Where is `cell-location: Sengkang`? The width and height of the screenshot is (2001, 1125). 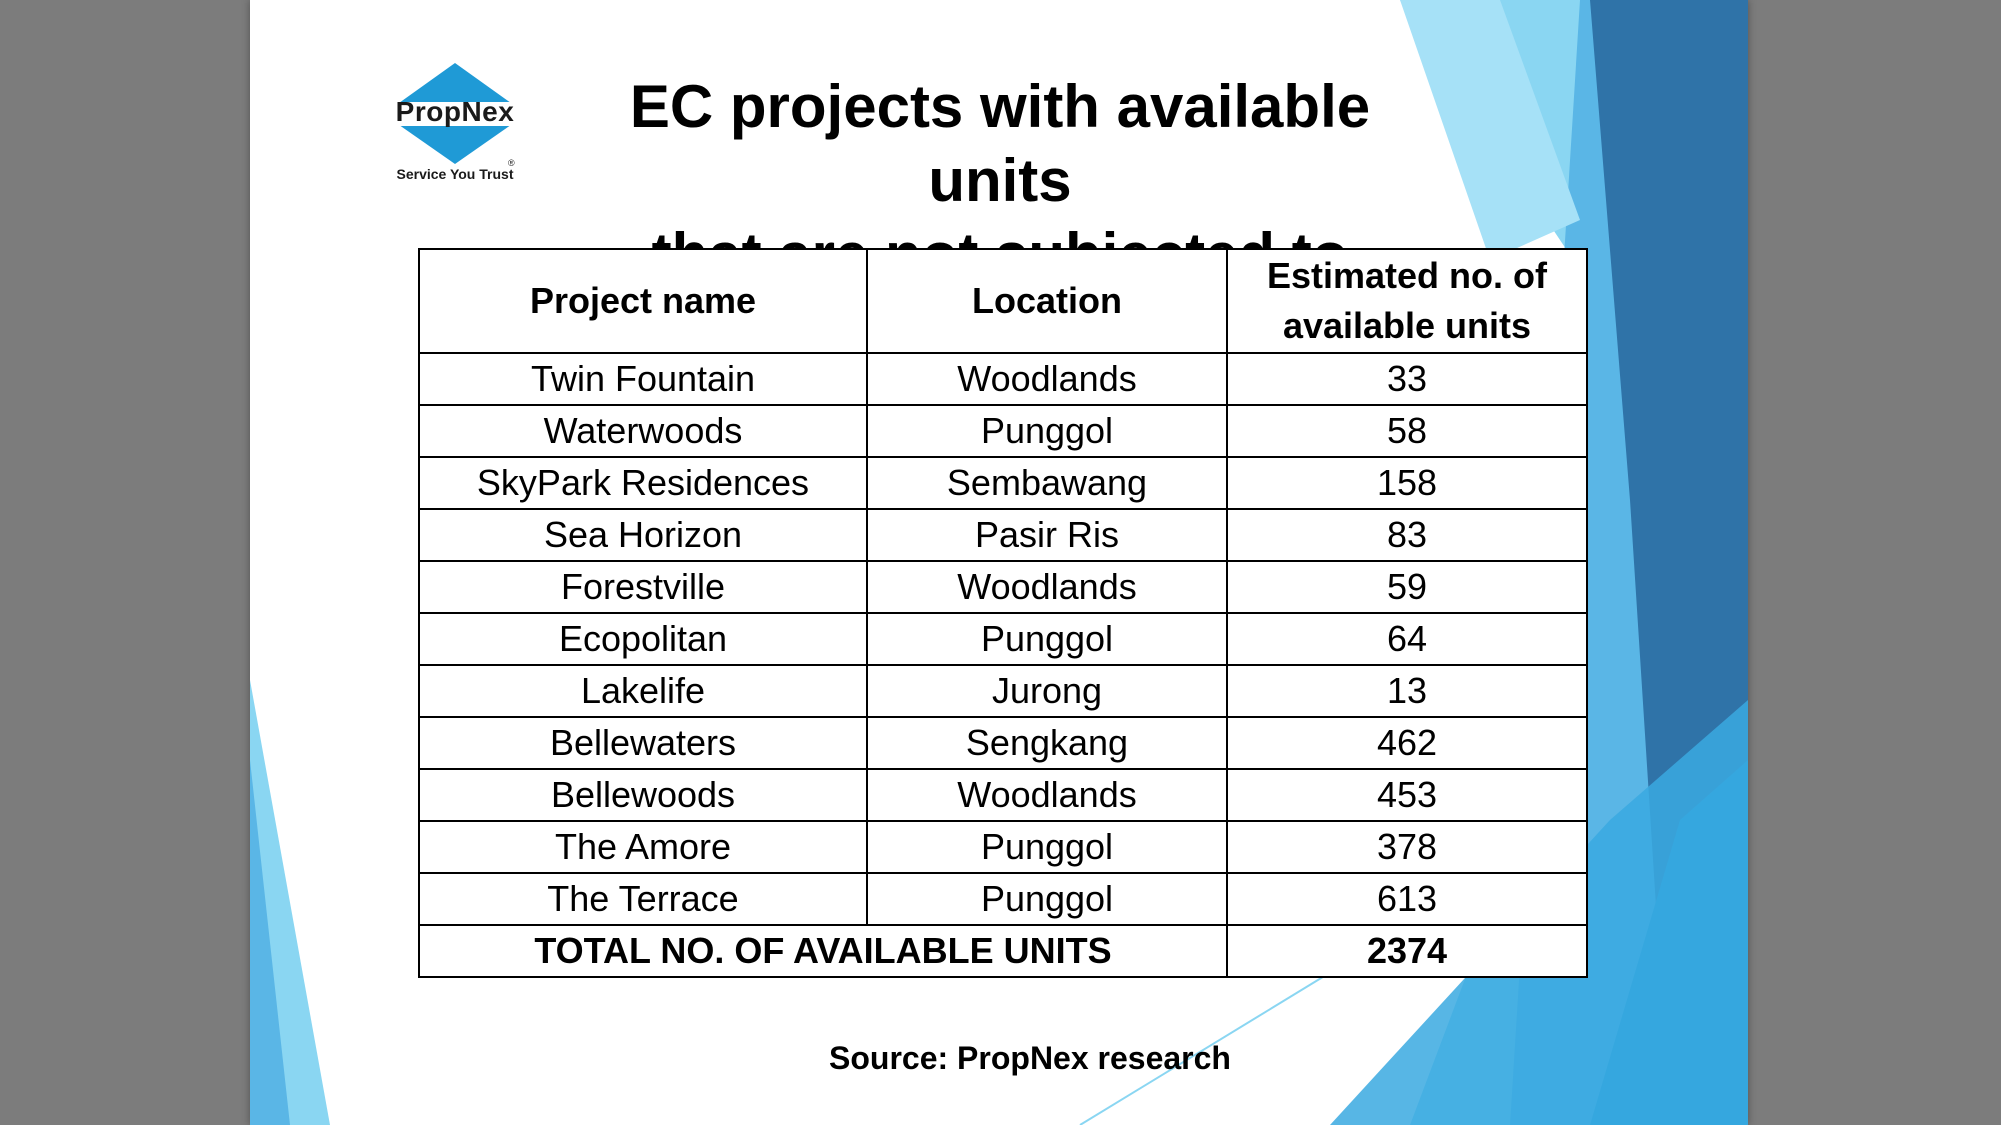
cell-location: Sengkang is located at coordinates (1047, 743).